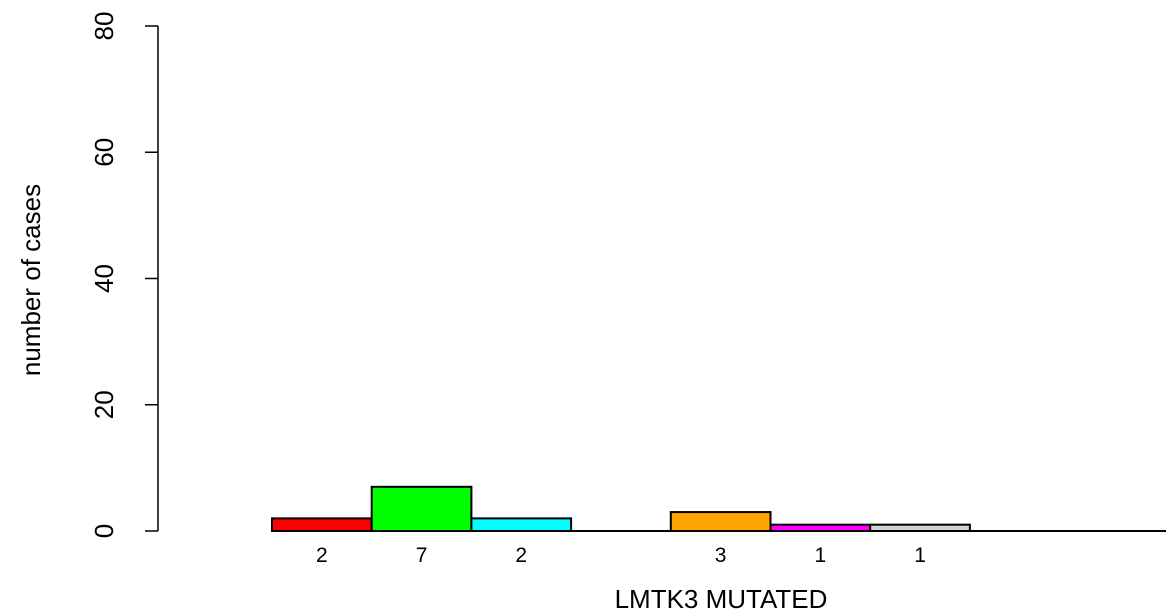 The height and width of the screenshot is (615, 1166). Describe the element at coordinates (104, 152) in the screenshot. I see `y-tick-label: 60` at that location.